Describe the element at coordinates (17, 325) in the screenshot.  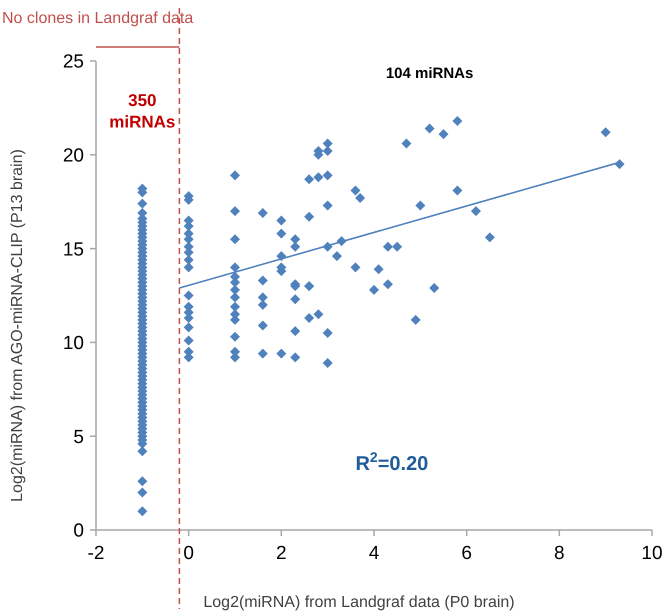
I see `y-axis-title: Log2(miRNA) from AGO-miRNA-CLIP (P13 brain)` at that location.